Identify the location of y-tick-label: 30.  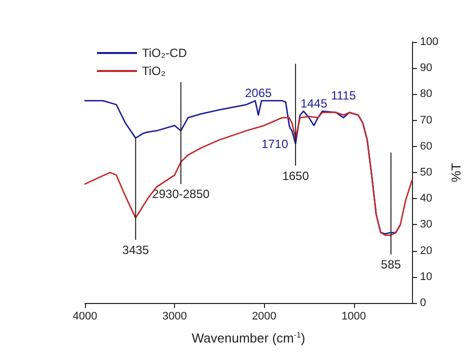
(426, 224).